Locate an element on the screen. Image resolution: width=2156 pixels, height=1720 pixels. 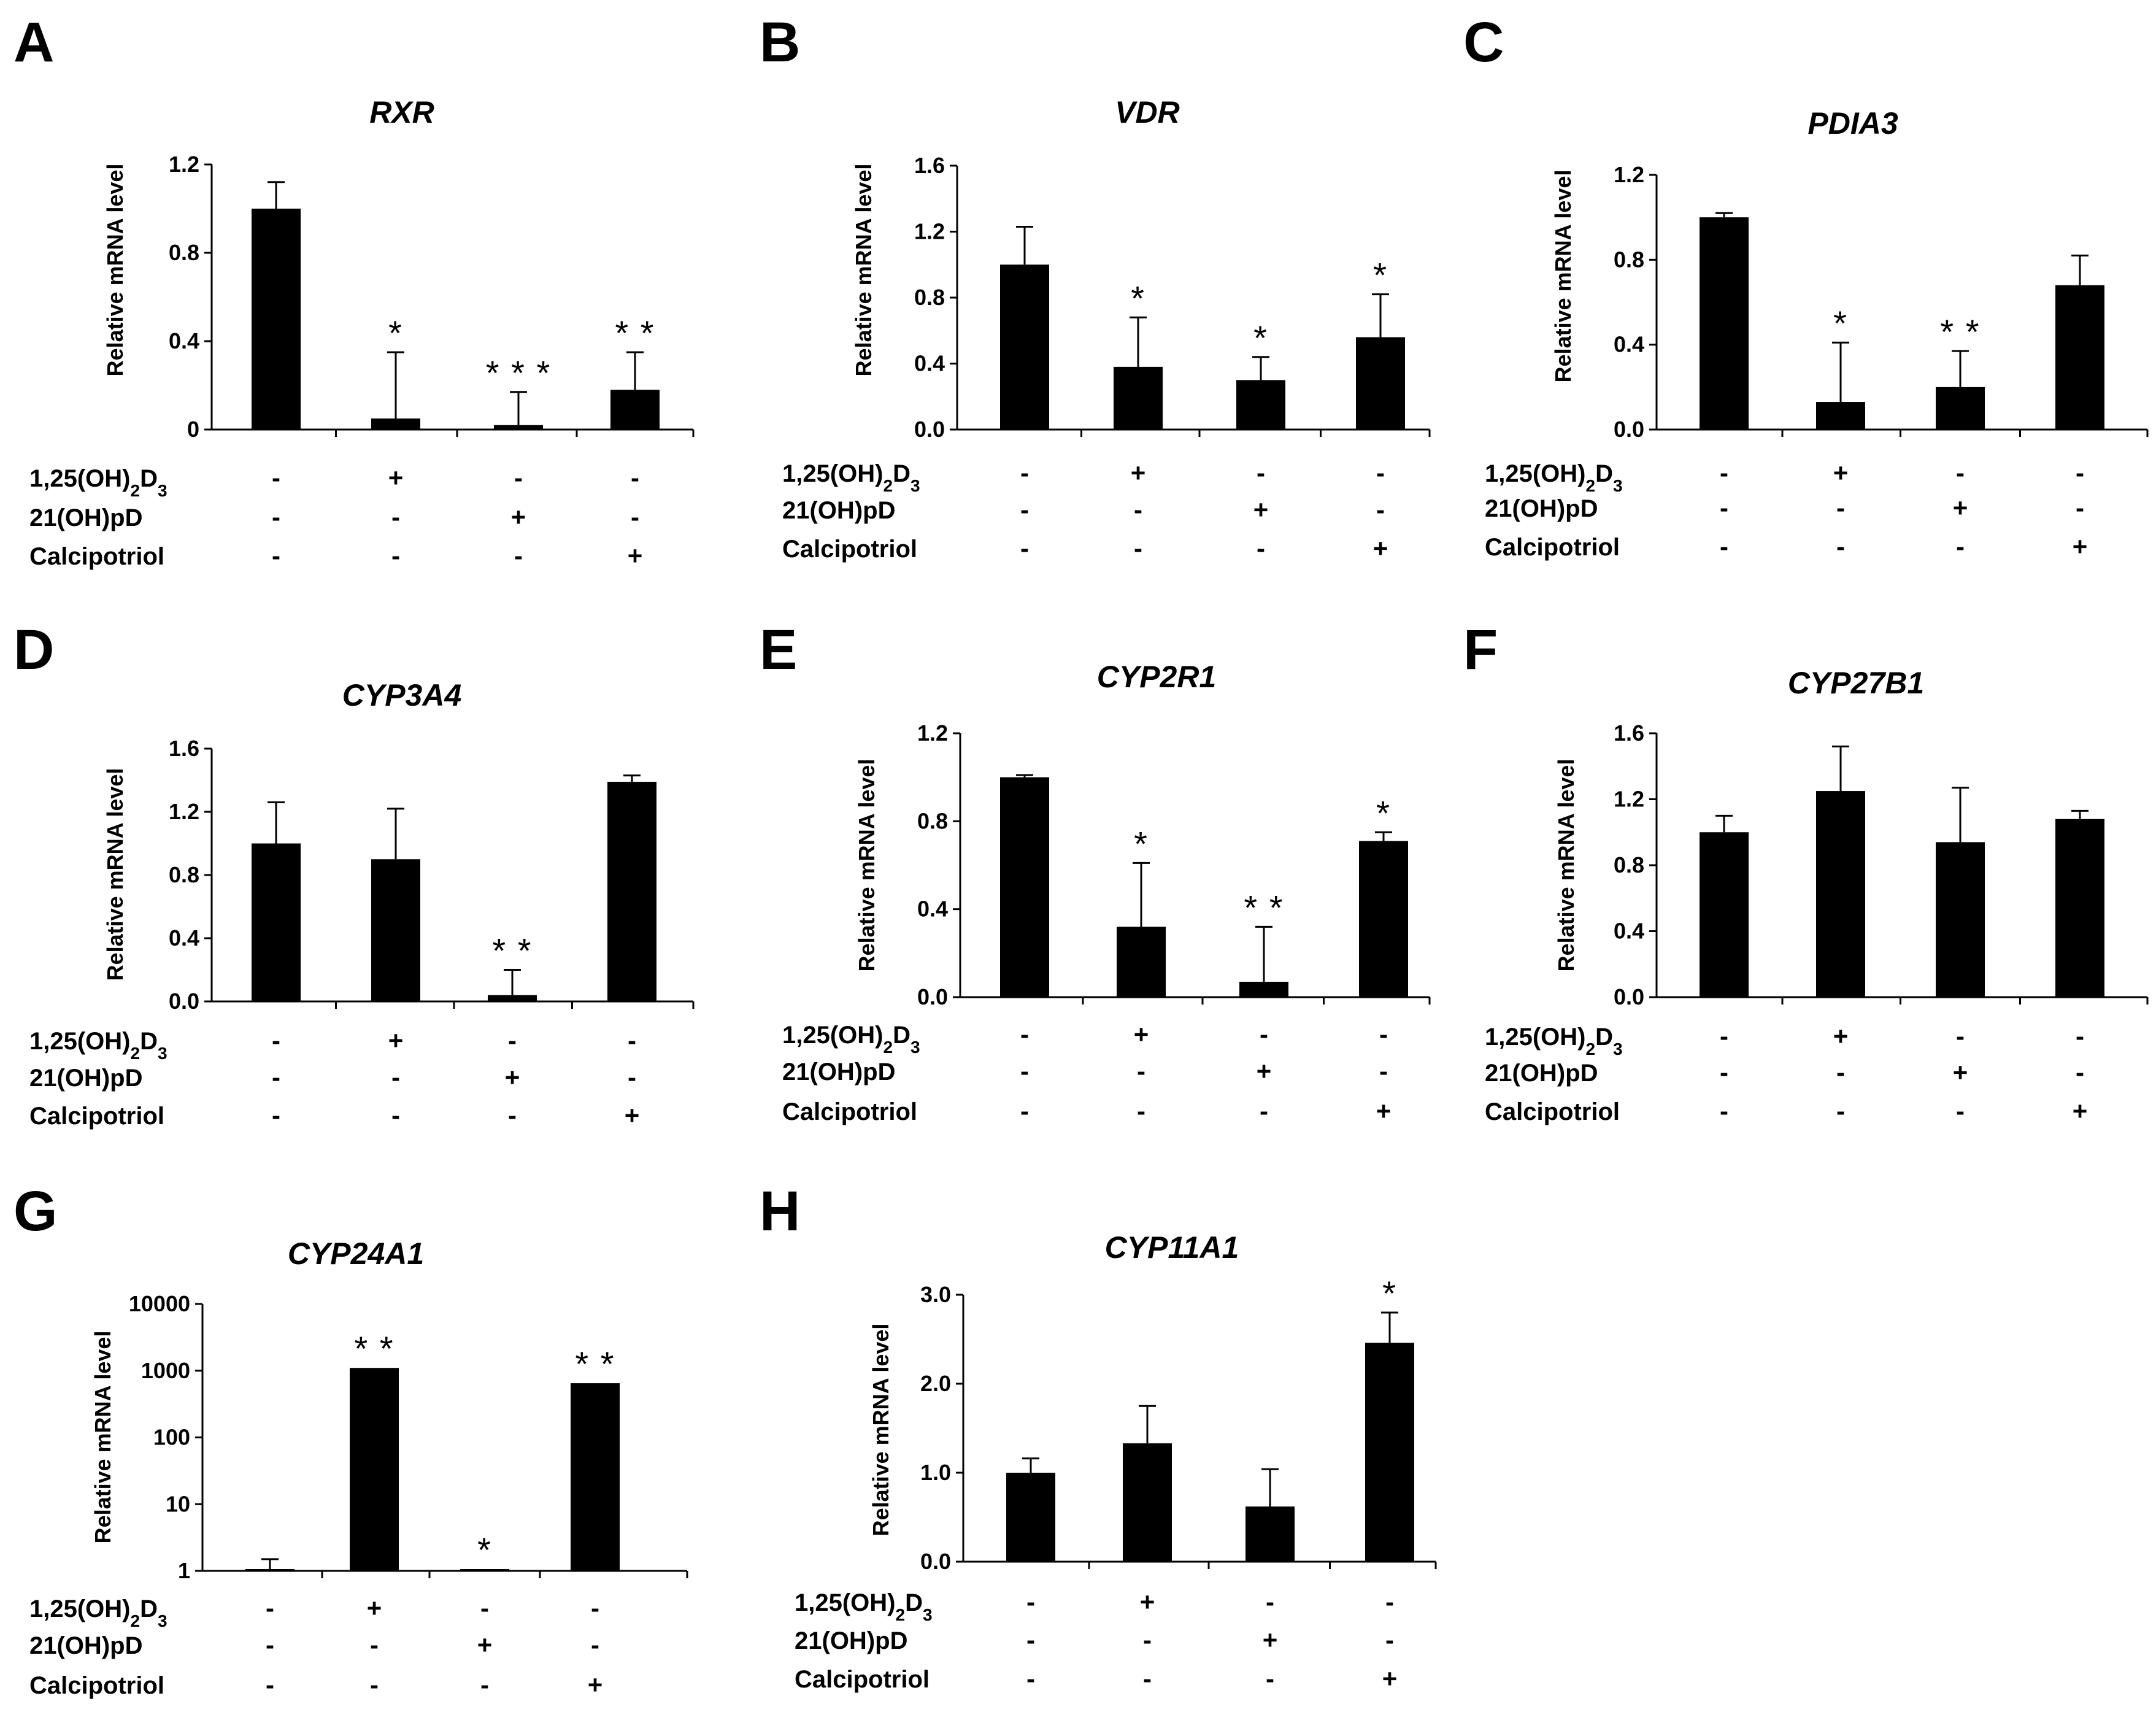
chart-title: CYP3A4 is located at coordinates (402, 695).